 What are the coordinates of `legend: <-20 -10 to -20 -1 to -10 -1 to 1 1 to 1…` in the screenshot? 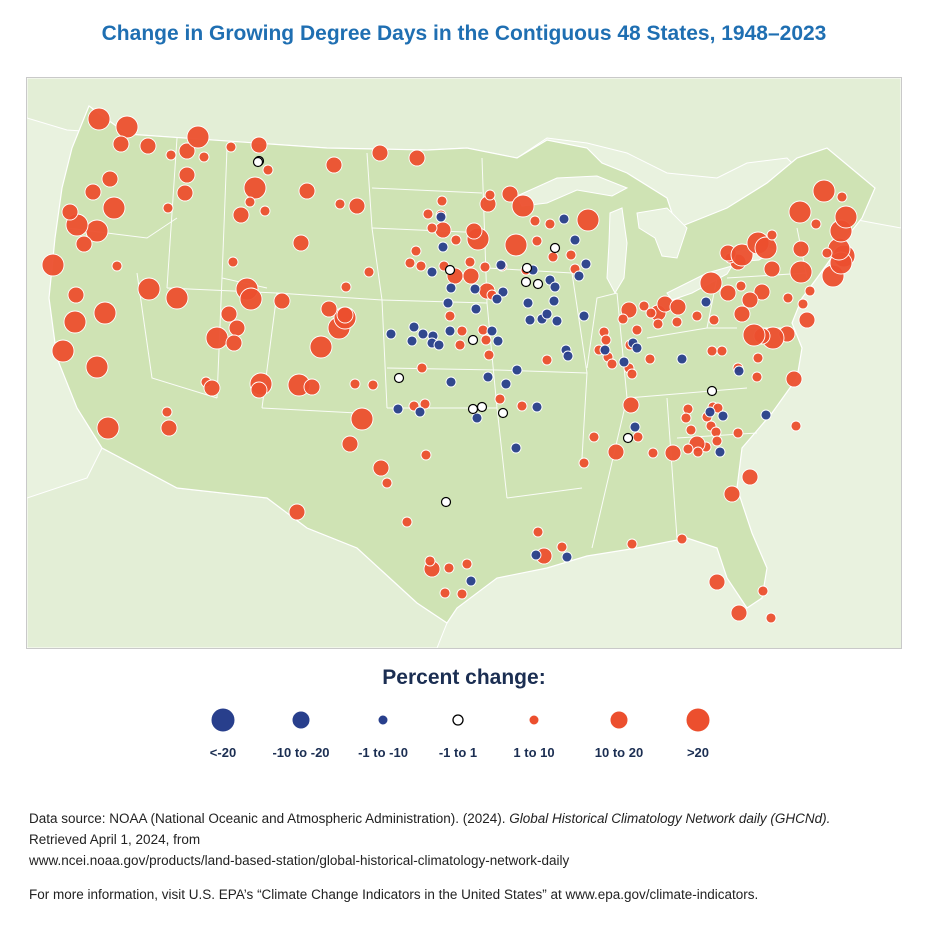 It's located at (464, 735).